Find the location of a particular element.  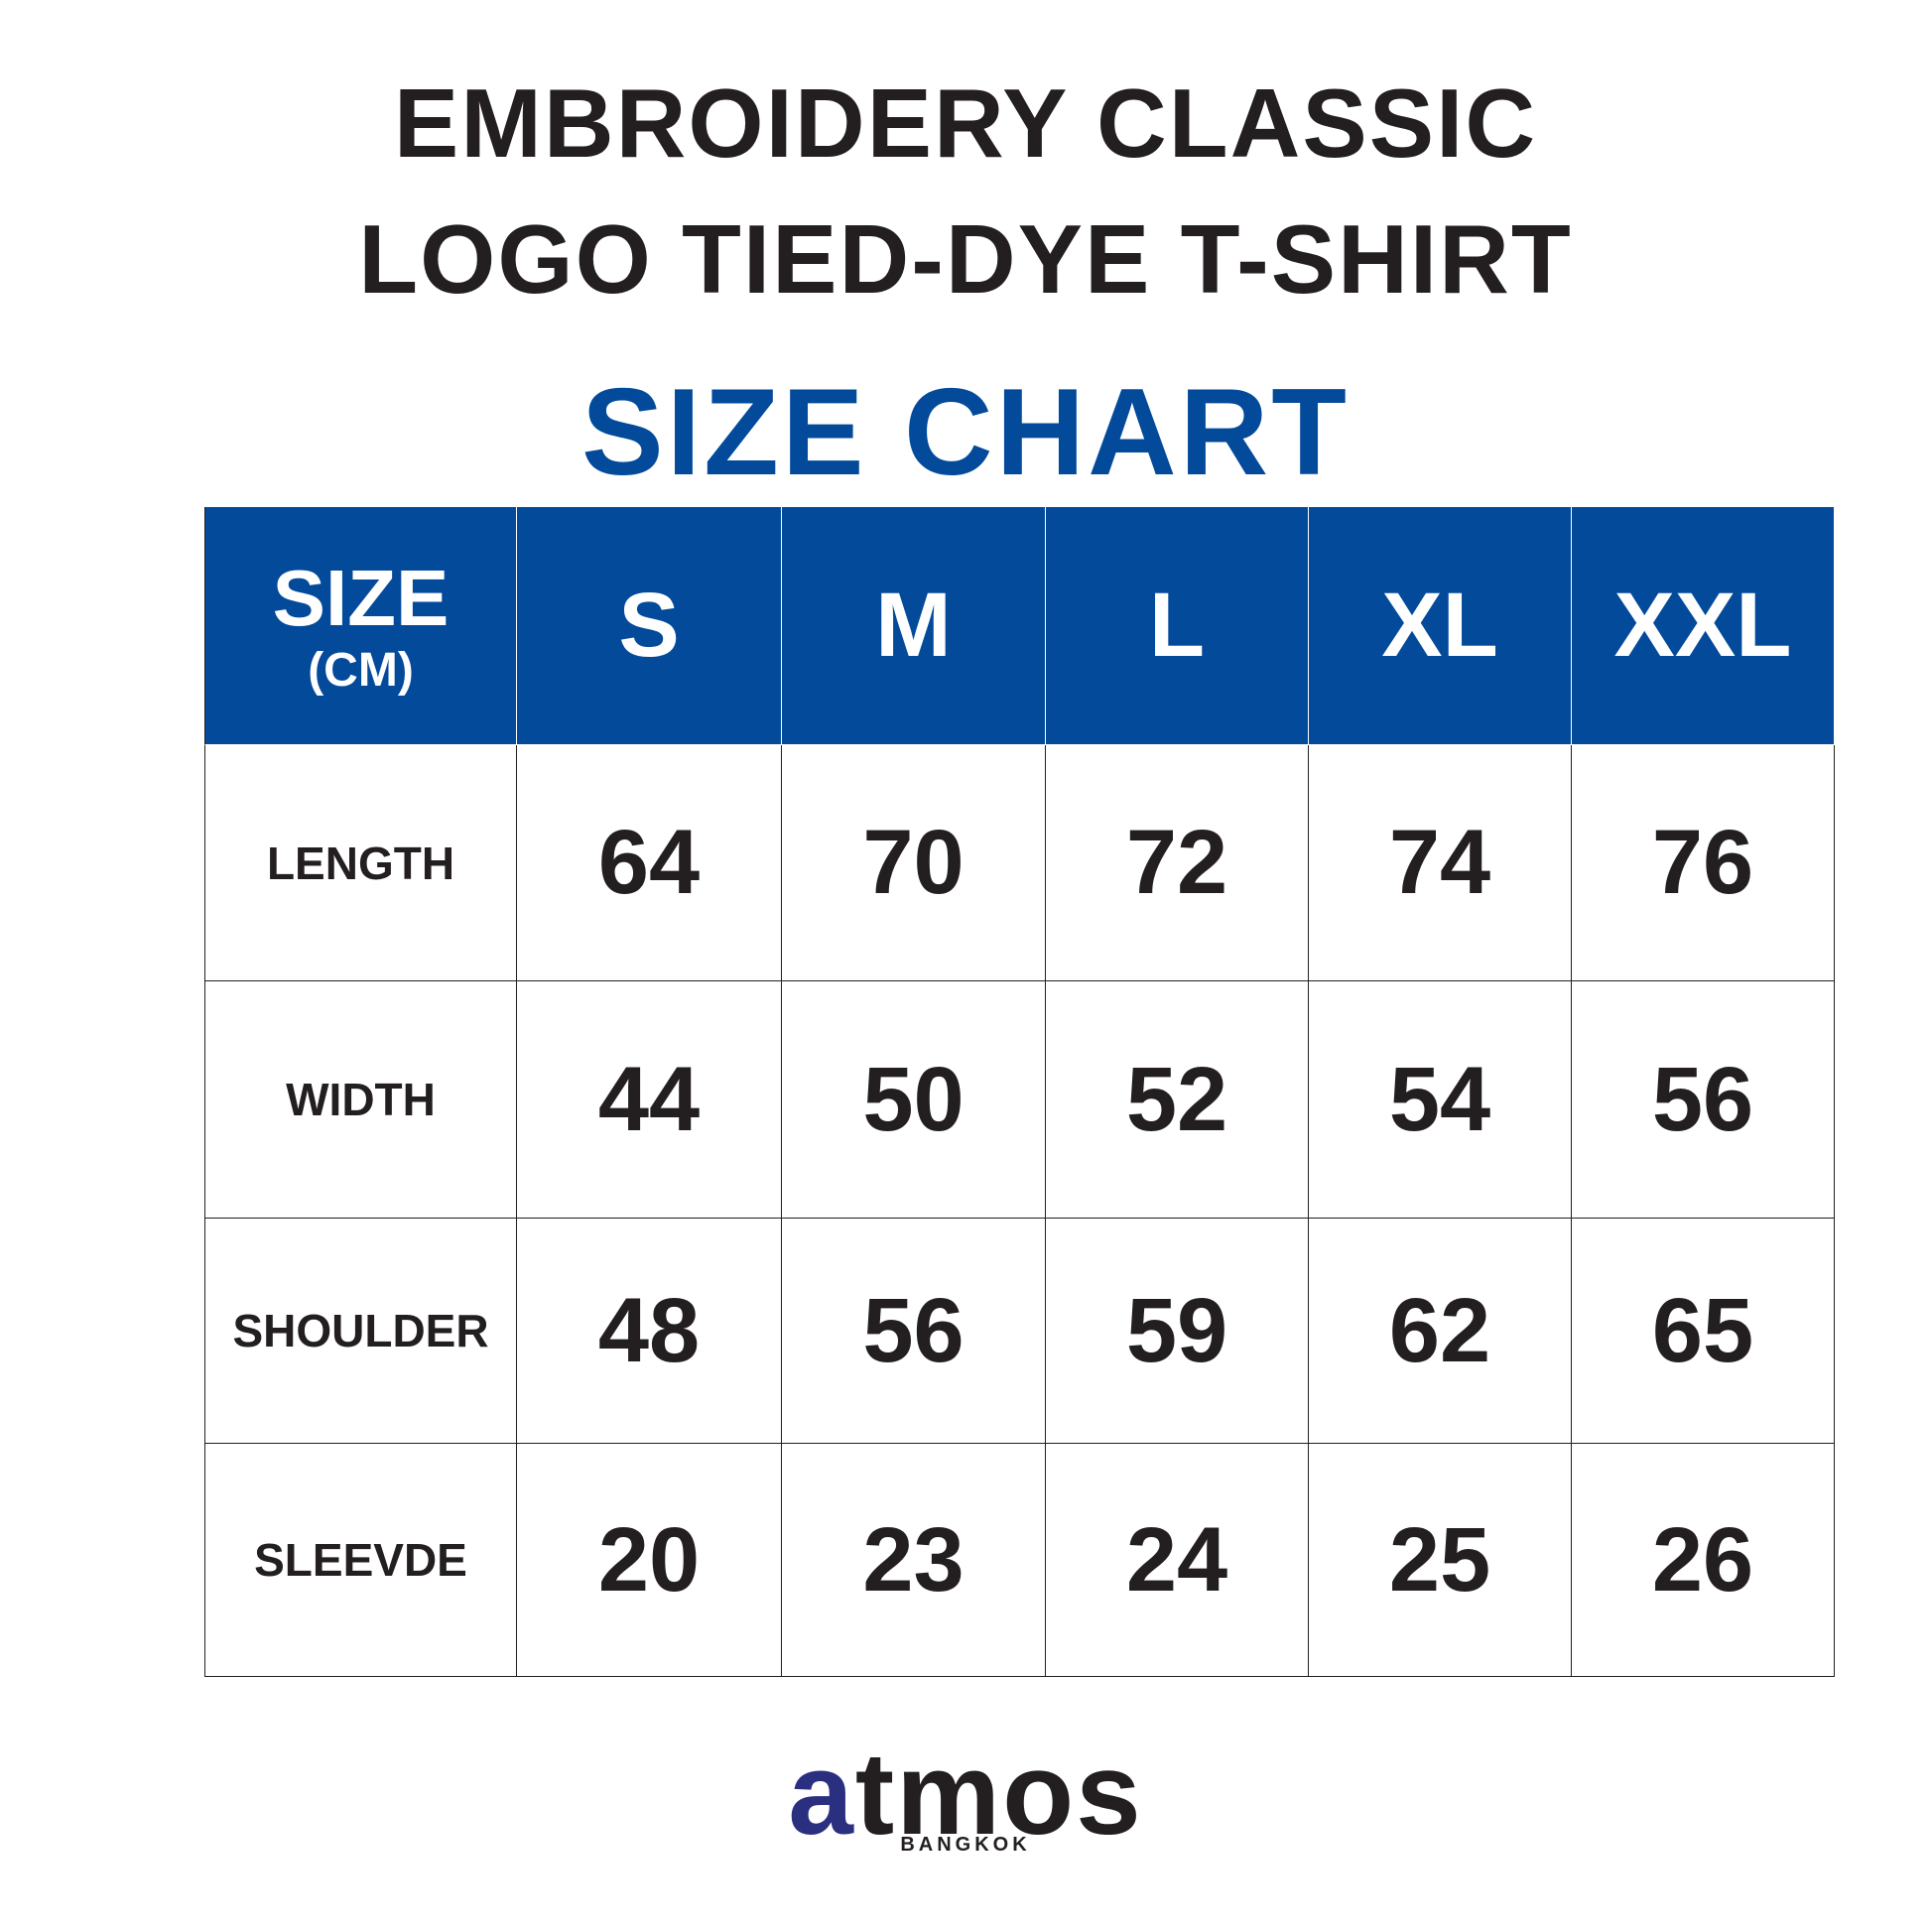

measurement: 26 is located at coordinates (1702, 1559).